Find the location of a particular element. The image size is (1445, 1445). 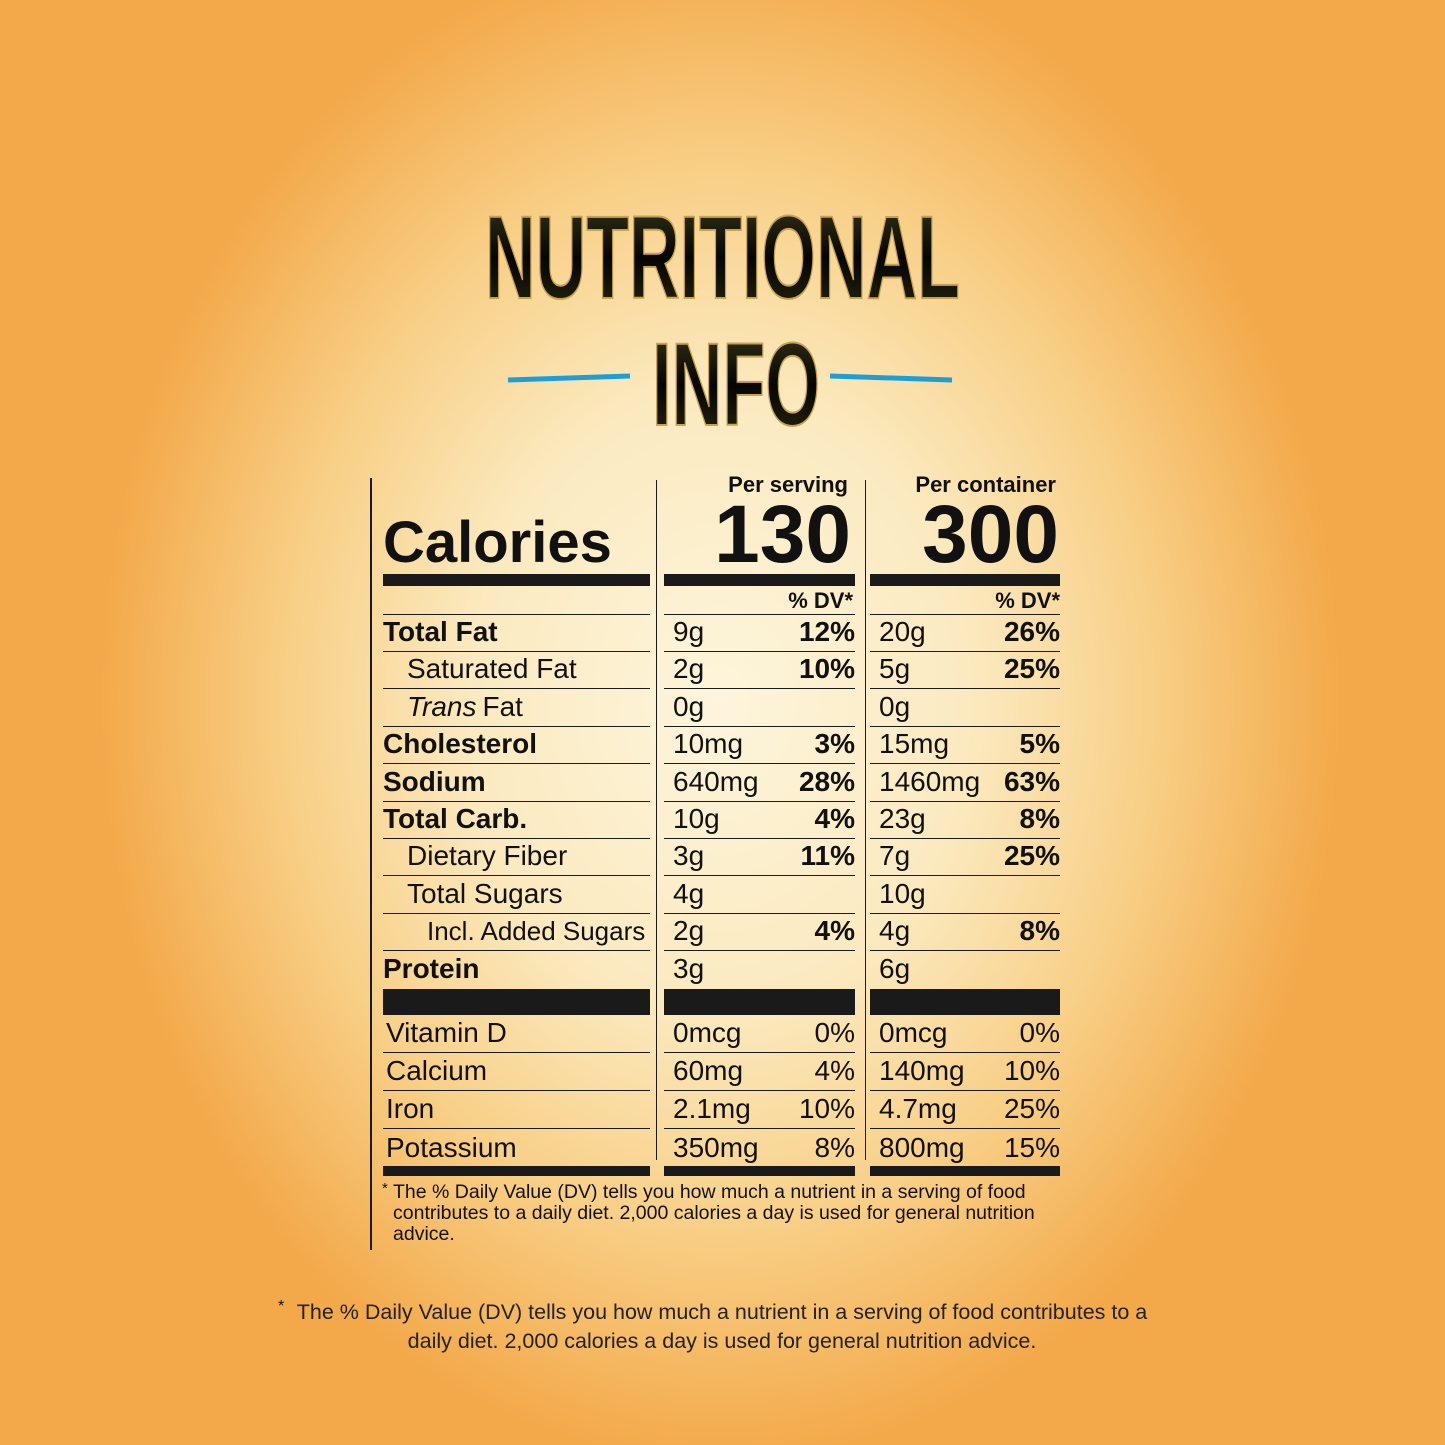

nutrient-name: Vitamin D is located at coordinates (446, 1032).